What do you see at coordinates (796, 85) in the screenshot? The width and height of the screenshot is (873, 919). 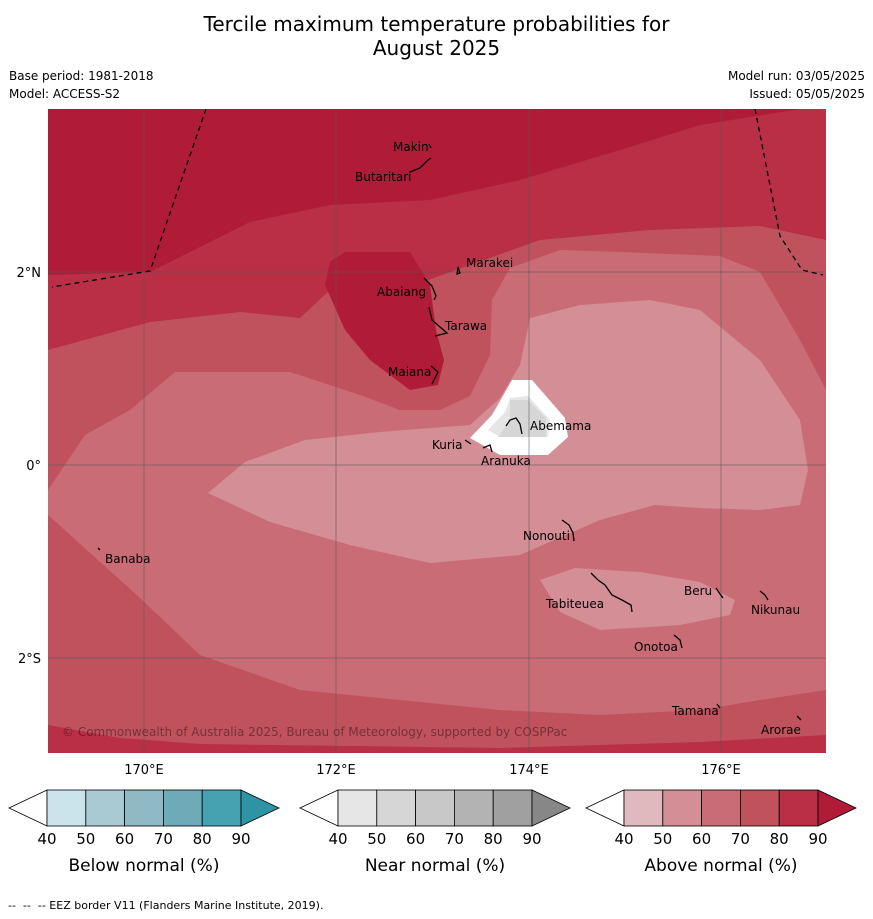 I see `meta-right: Model run: 03/05/2025 Issued: 05/05/2025` at bounding box center [796, 85].